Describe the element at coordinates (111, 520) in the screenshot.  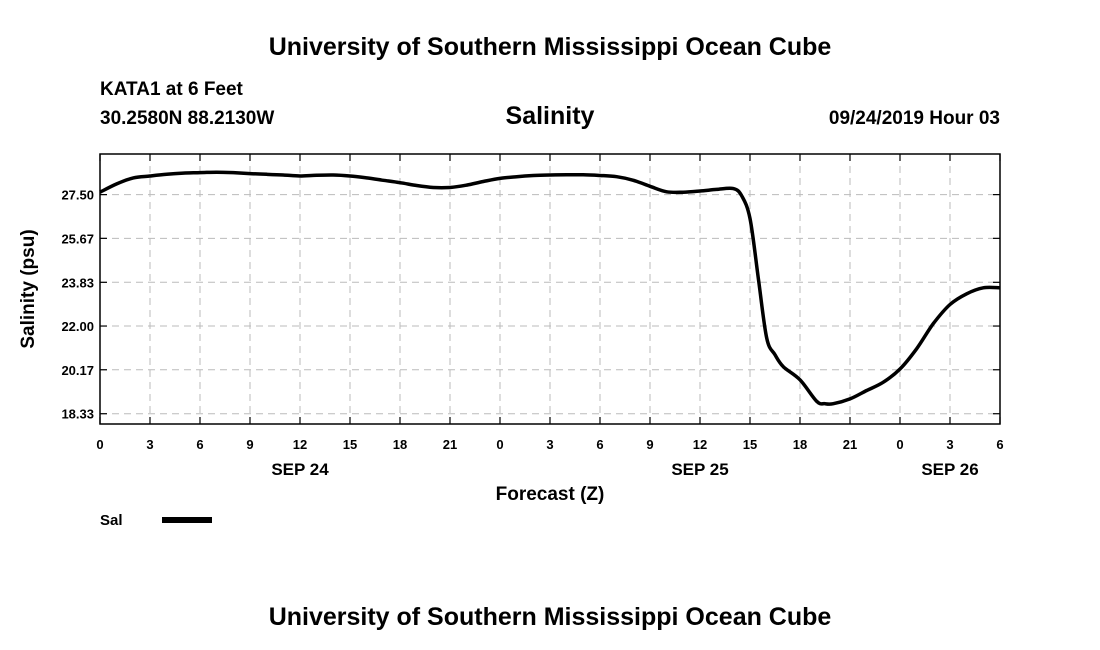
I see `legend-label: Sal` at that location.